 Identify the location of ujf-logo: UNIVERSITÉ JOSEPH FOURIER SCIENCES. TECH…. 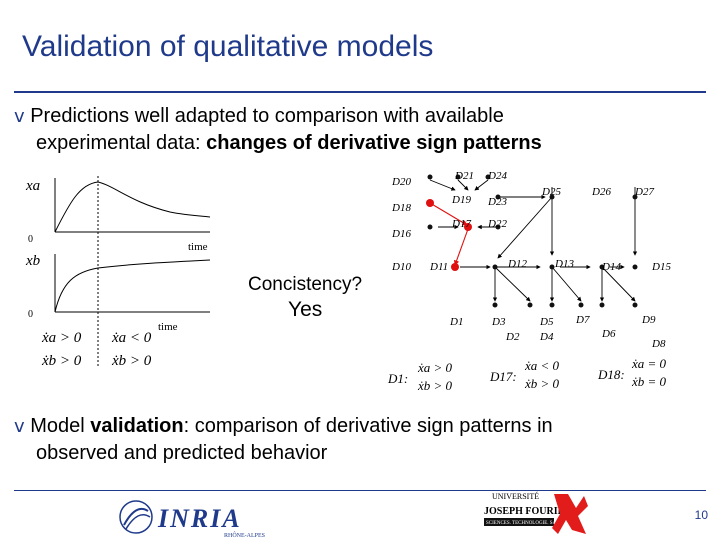
(536, 512).